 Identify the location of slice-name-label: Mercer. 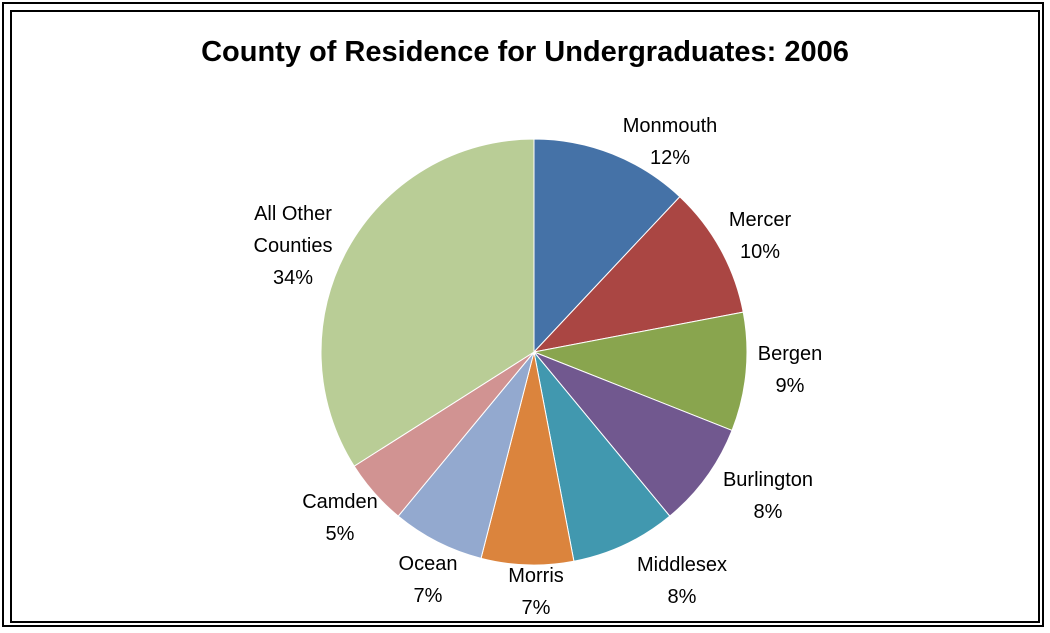
(760, 220).